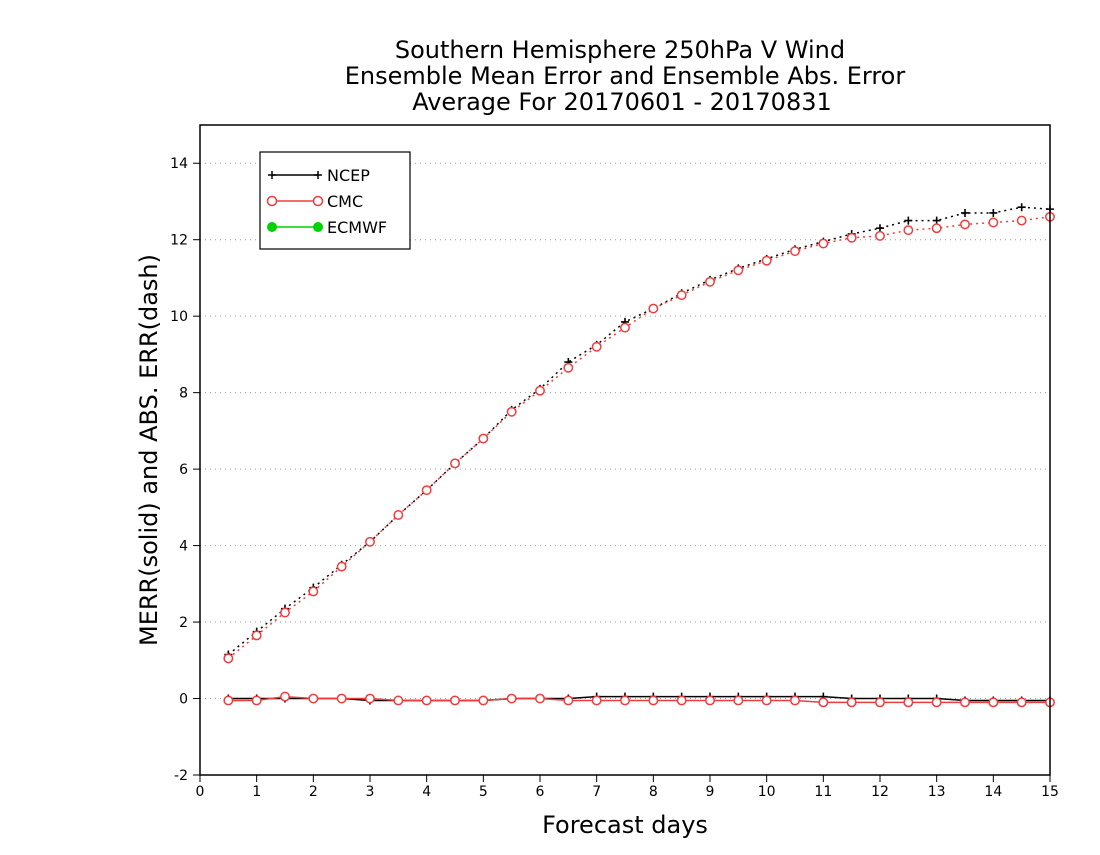 Image resolution: width=1100 pixels, height=855 pixels. I want to click on legend: NCEP CMC ECMWF, so click(335, 200).